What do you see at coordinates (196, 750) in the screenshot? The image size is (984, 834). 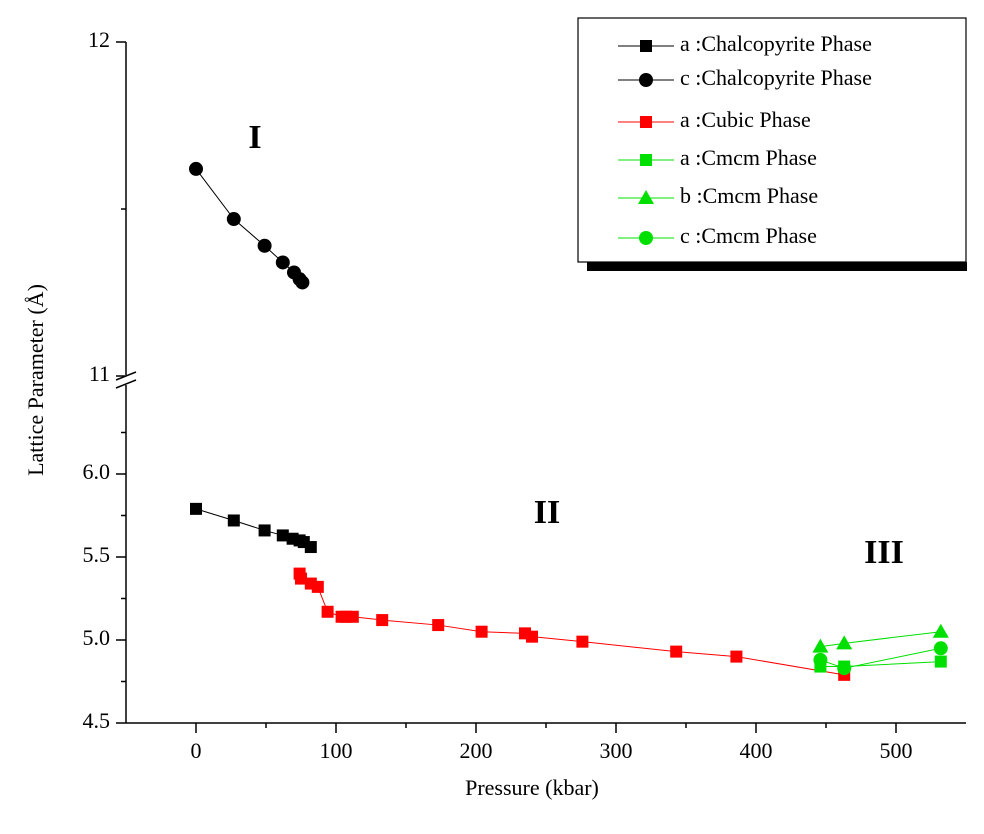 I see `x-tick-label: 0` at bounding box center [196, 750].